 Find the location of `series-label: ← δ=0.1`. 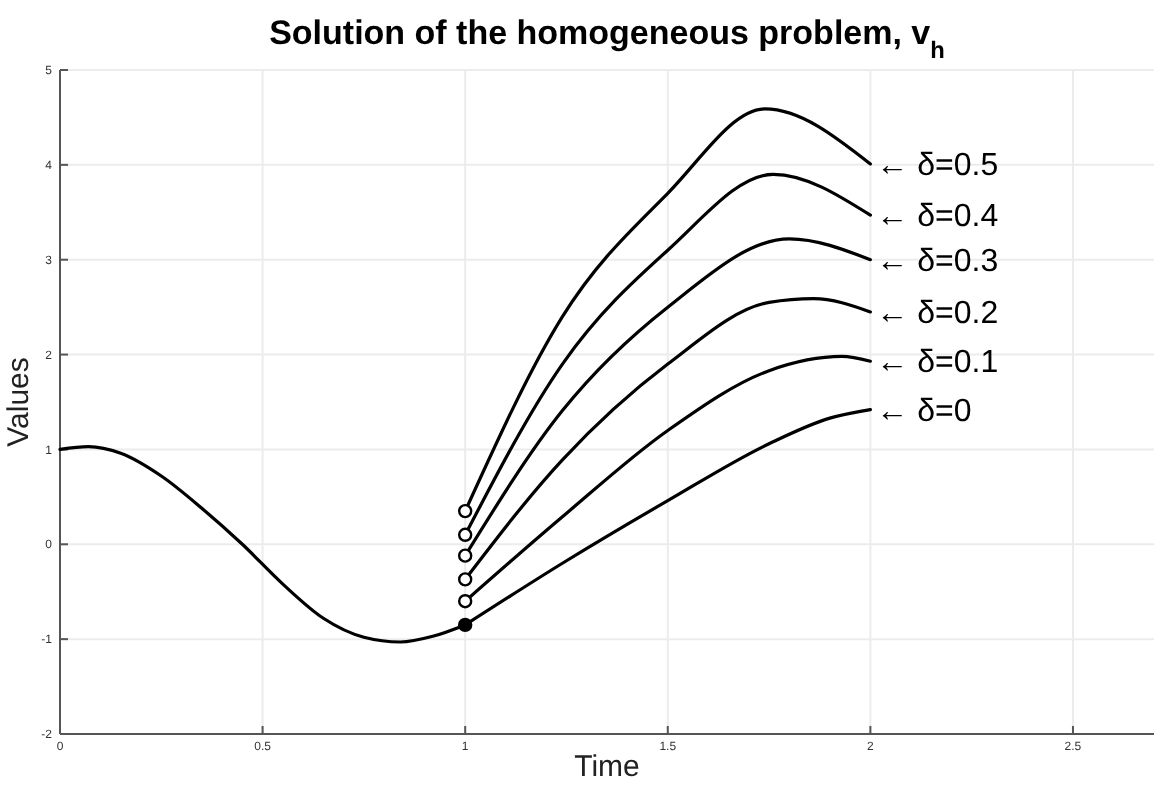

series-label: ← δ=0.1 is located at coordinates (937, 363).